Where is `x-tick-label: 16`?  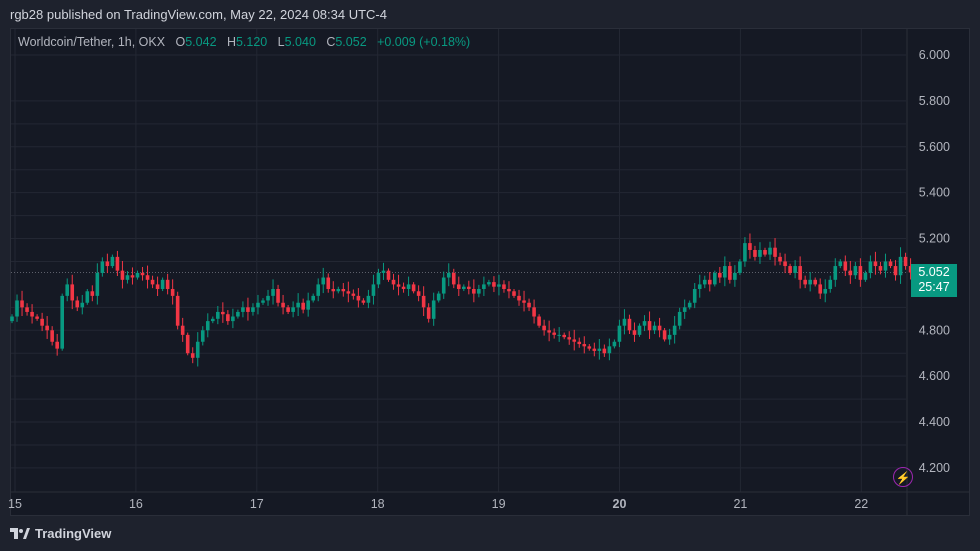 x-tick-label: 16 is located at coordinates (136, 504).